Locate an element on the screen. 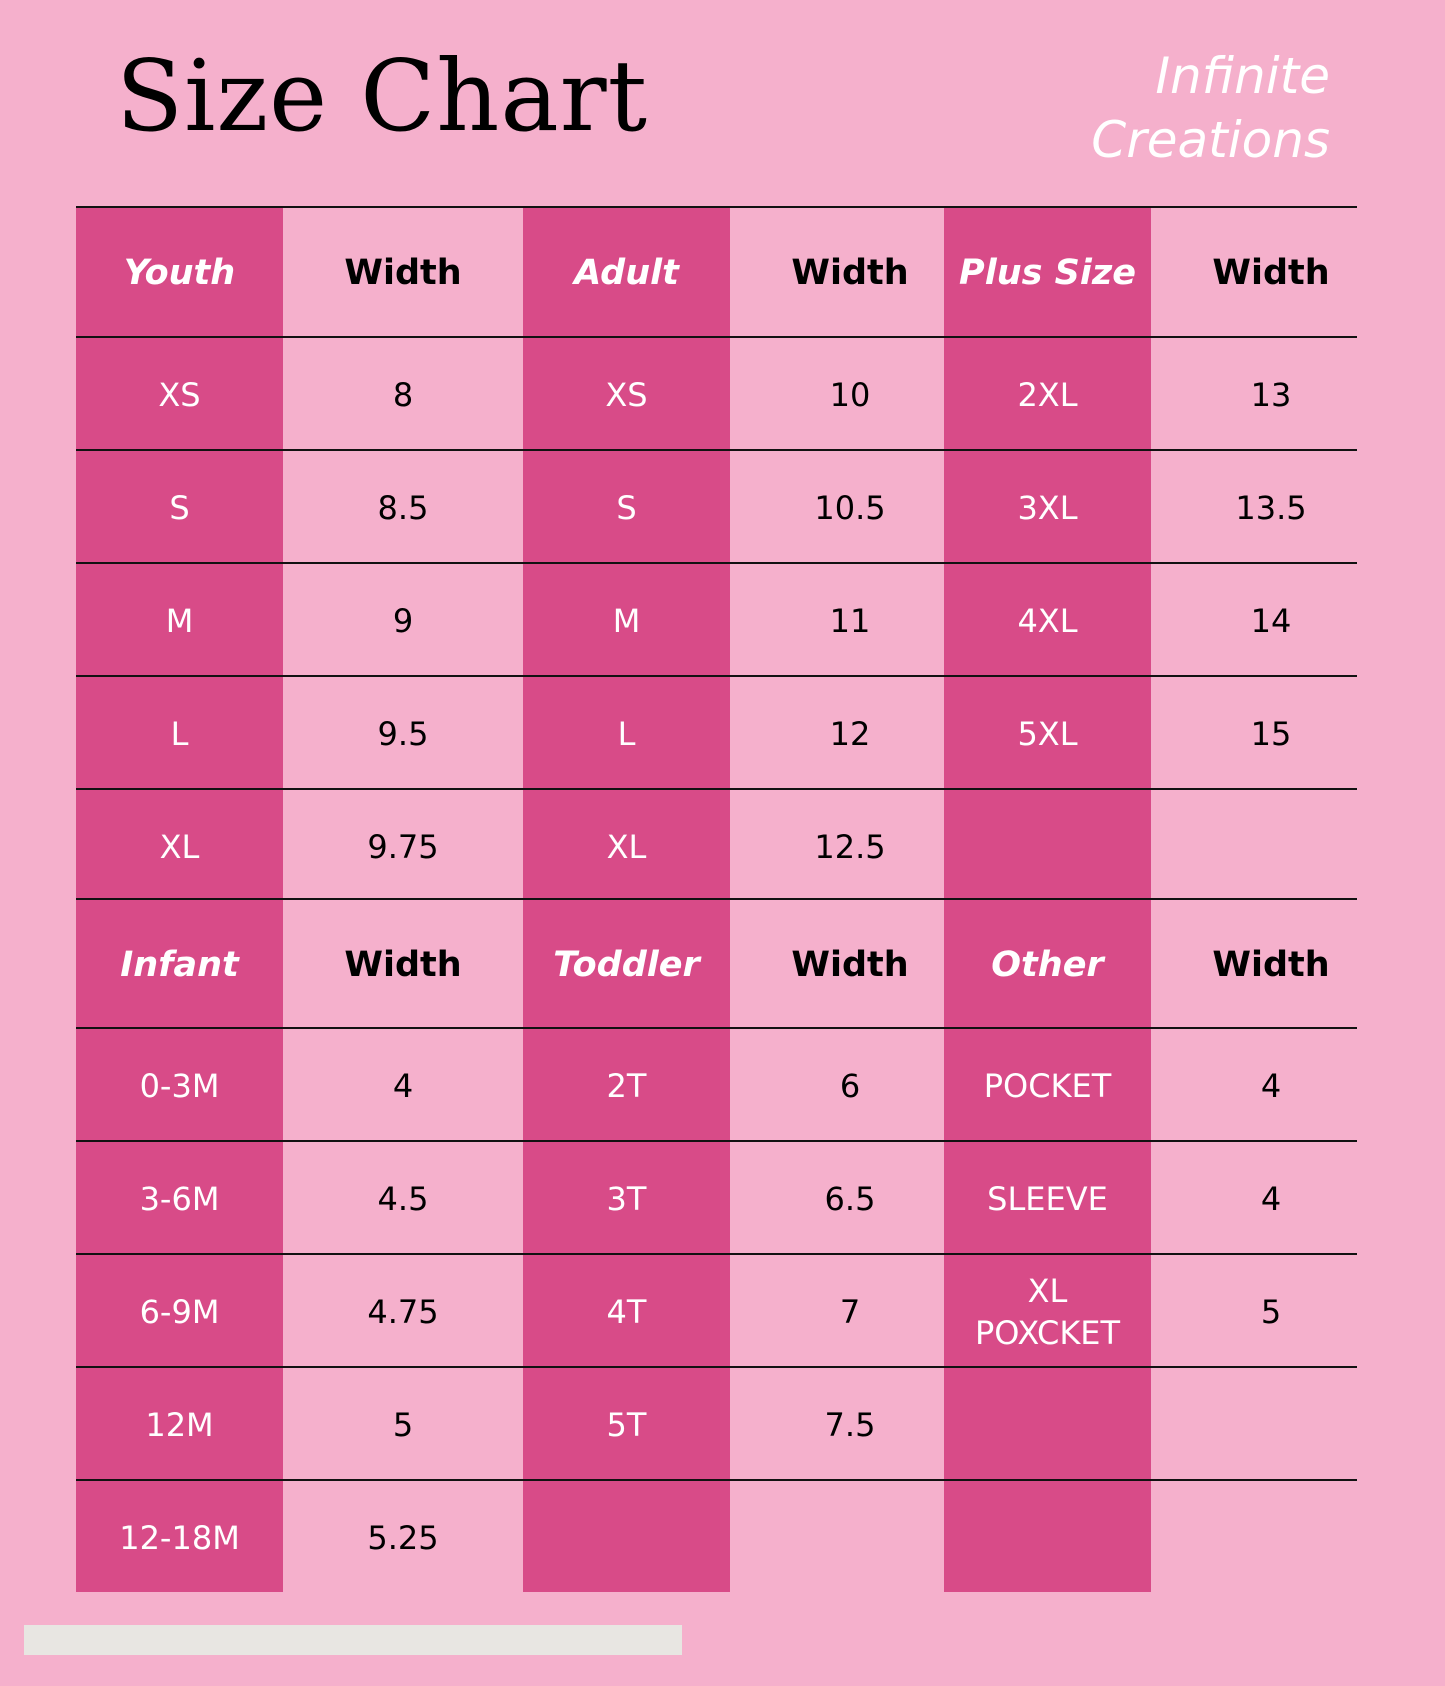  size-cell: 3XL is located at coordinates (1047, 507).